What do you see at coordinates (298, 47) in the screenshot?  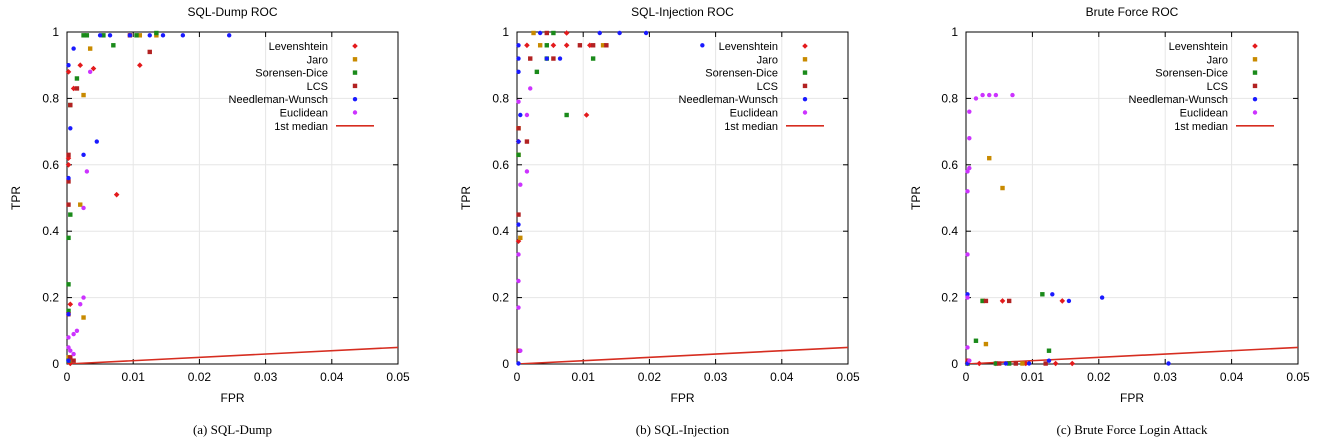 I see `legend-label: Levenshtein` at bounding box center [298, 47].